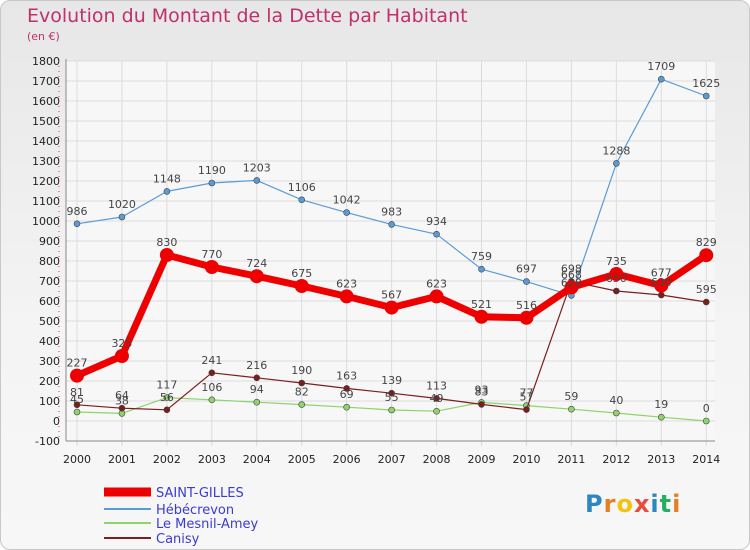 The height and width of the screenshot is (550, 750). I want to click on data-label: 567, so click(391, 295).